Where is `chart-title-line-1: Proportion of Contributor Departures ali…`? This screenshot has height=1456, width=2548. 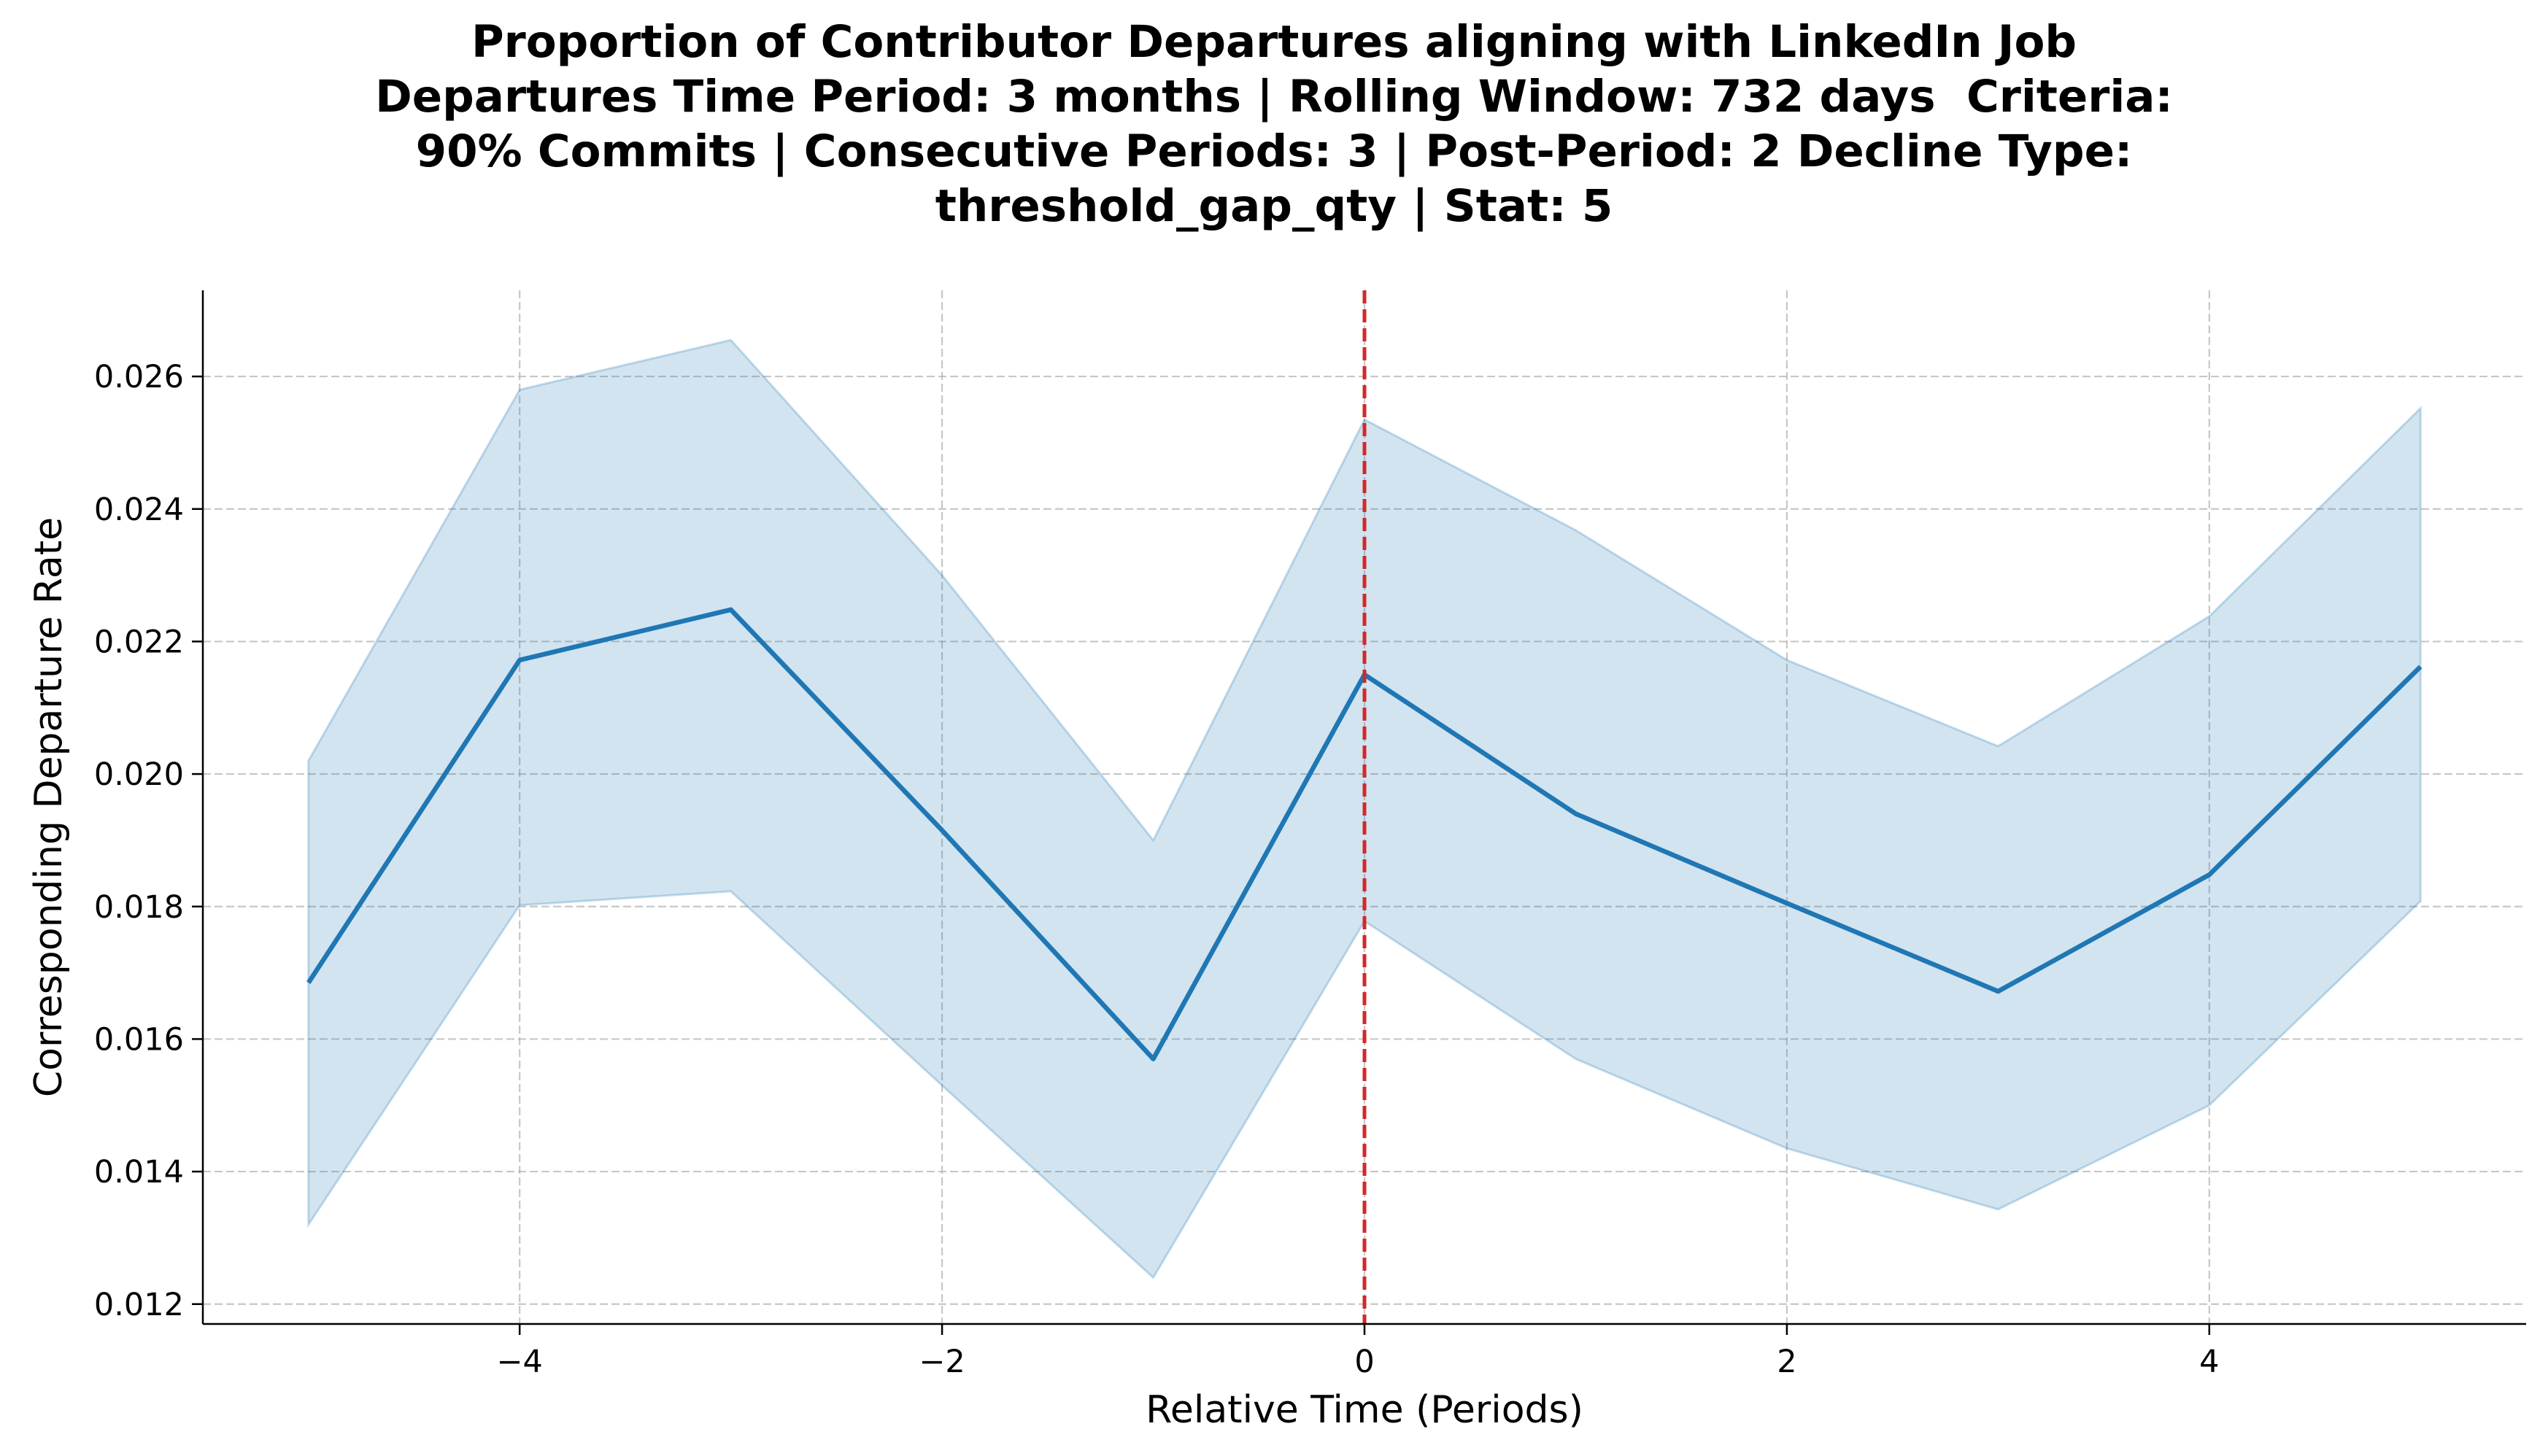
chart-title-line-1: Proportion of Contributor Departures ali… is located at coordinates (1274, 42).